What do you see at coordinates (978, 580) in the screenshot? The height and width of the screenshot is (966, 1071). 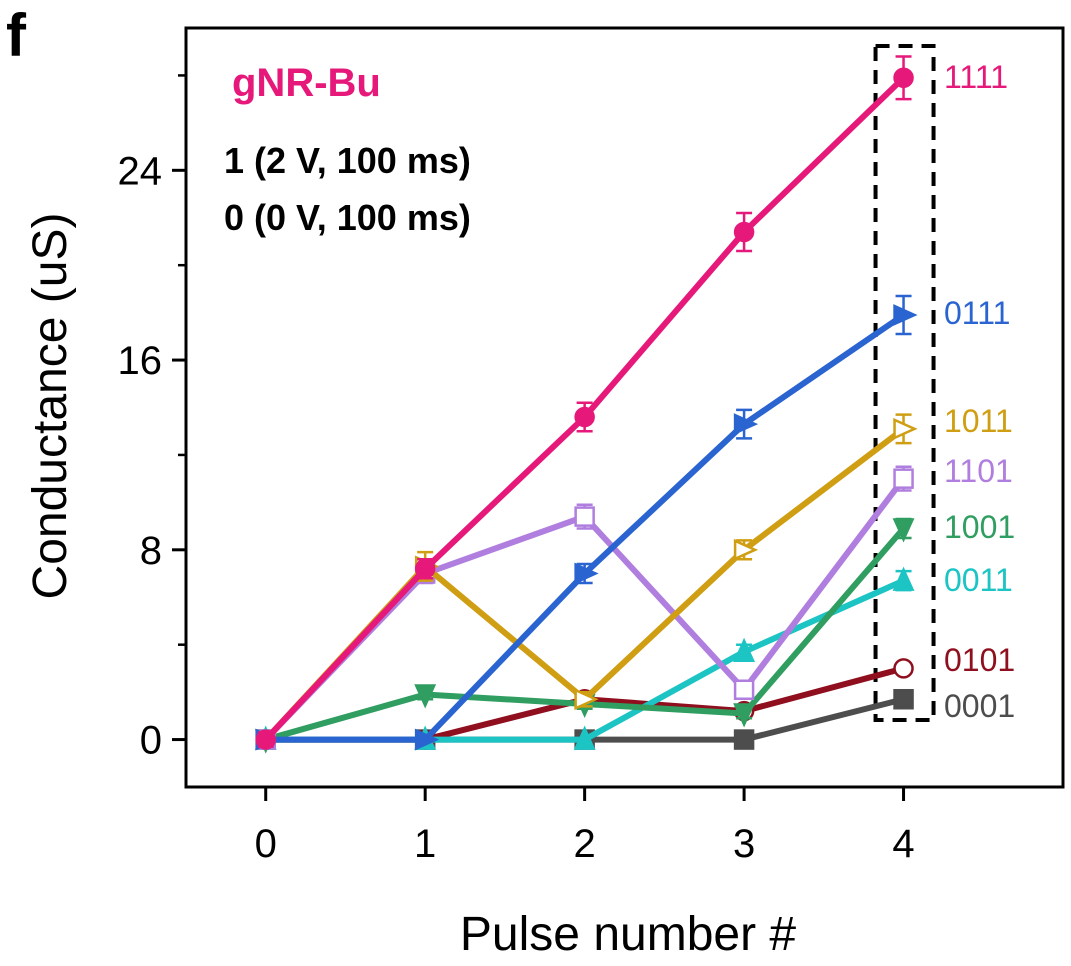 I see `series-end-label: 0011` at bounding box center [978, 580].